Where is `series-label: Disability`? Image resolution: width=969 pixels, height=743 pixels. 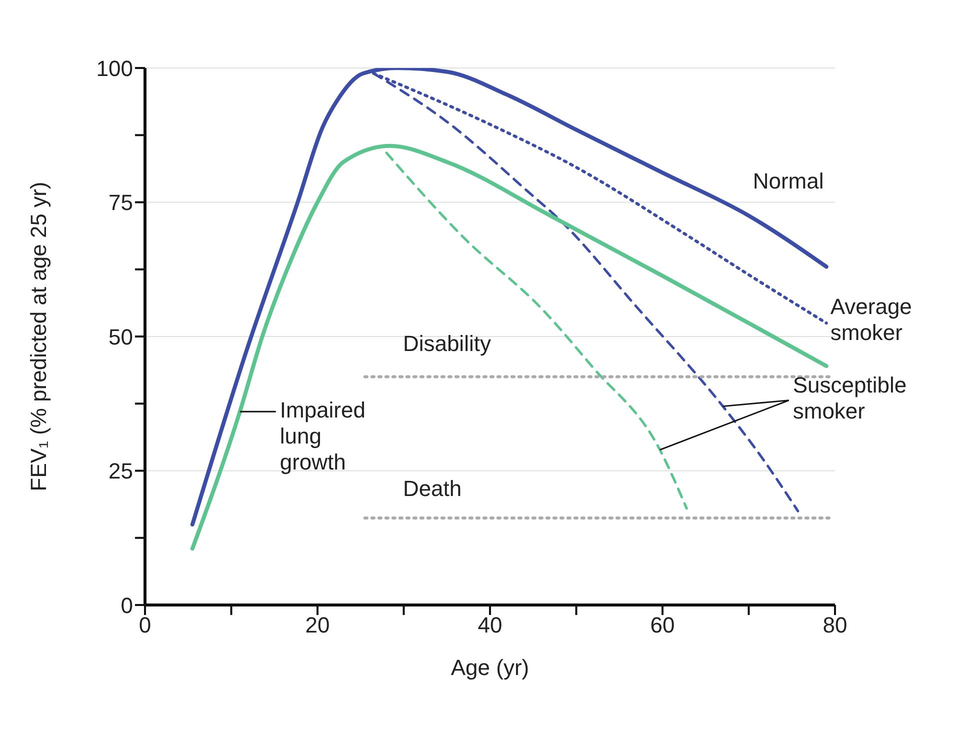 series-label: Disability is located at coordinates (446, 343).